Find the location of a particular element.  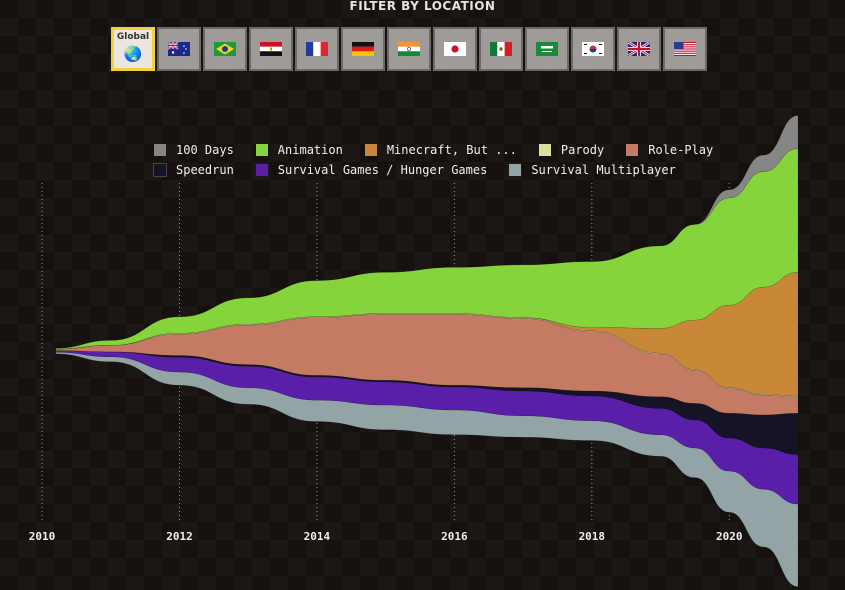

location-button-australia is located at coordinates (179, 49).